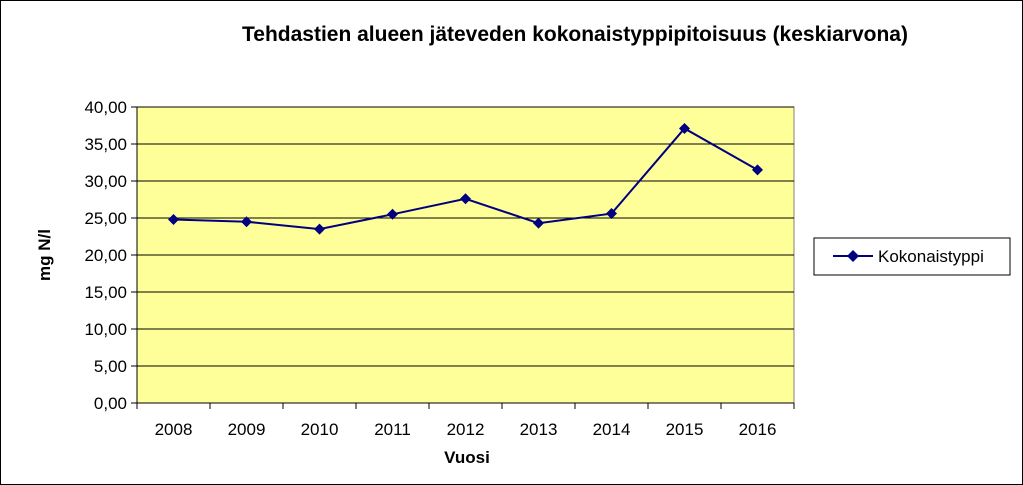 The image size is (1023, 485). I want to click on x-tick-label: 2011, so click(392, 429).